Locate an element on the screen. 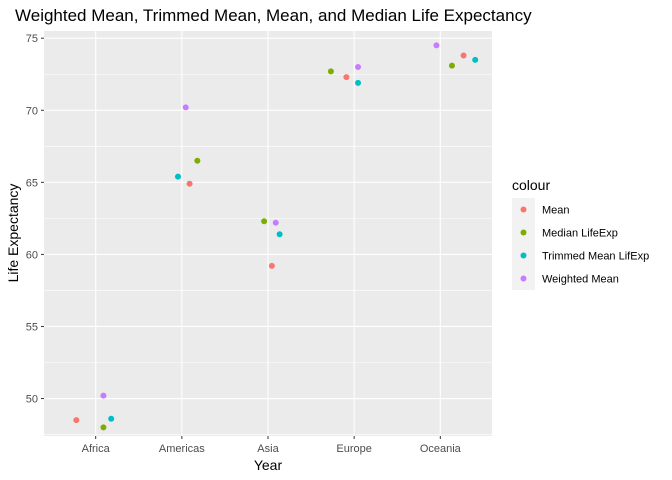 The width and height of the screenshot is (672, 480). y-tick-label: 55 is located at coordinates (32, 327).